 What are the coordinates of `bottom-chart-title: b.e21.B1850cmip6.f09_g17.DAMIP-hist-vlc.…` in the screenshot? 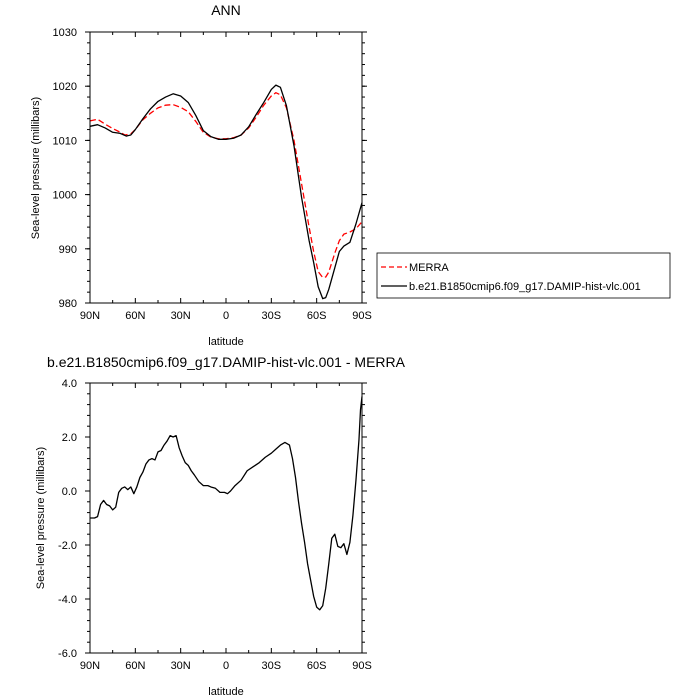 It's located at (226, 362).